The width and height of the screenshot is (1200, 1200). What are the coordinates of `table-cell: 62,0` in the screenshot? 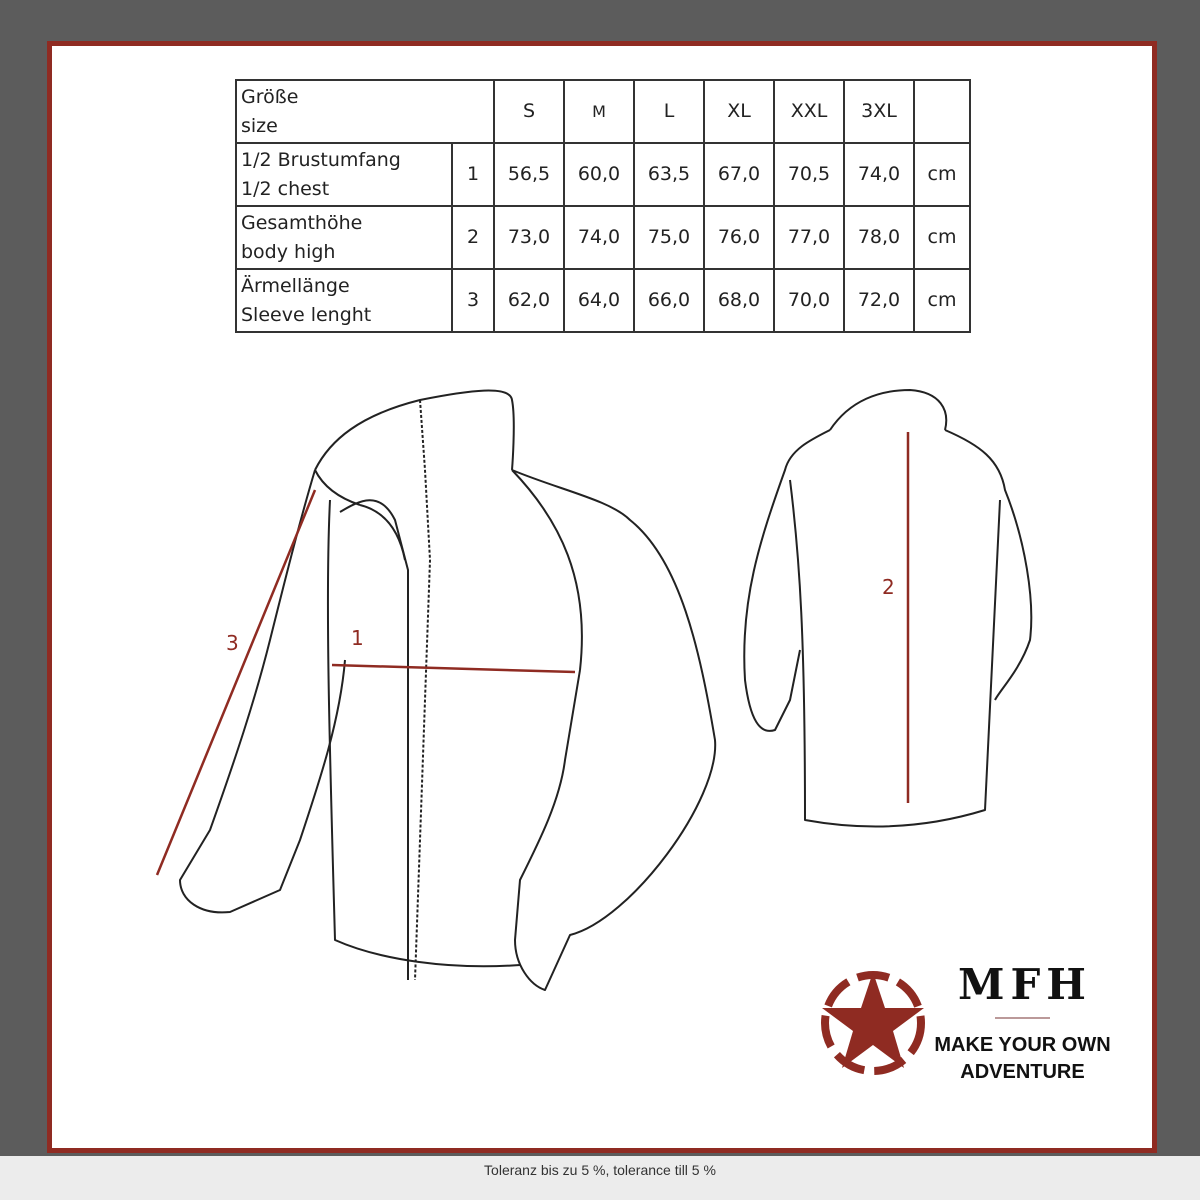 It's located at (529, 300).